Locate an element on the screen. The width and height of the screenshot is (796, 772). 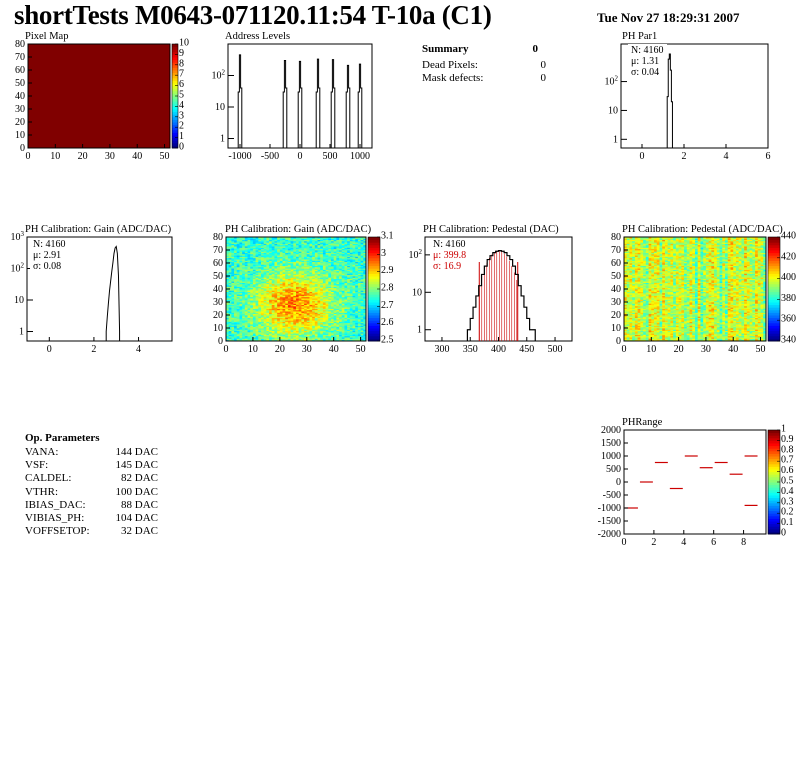
colorbar-cell is located at coordinates (175, 90).